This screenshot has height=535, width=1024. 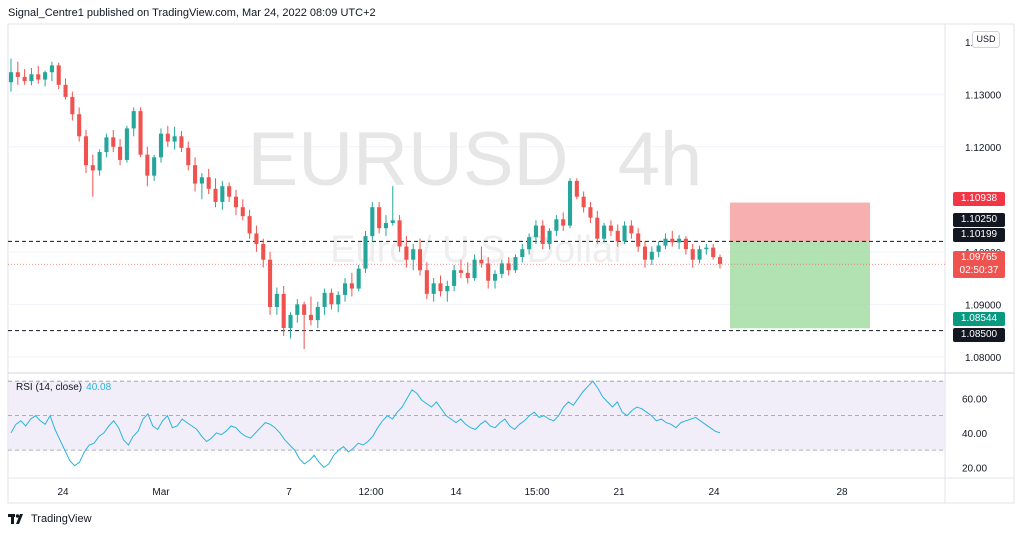 I want to click on time-axis-ticks: 24 Mar 7 12:00 14 15:00 21 24 28, so click(x=452, y=492).